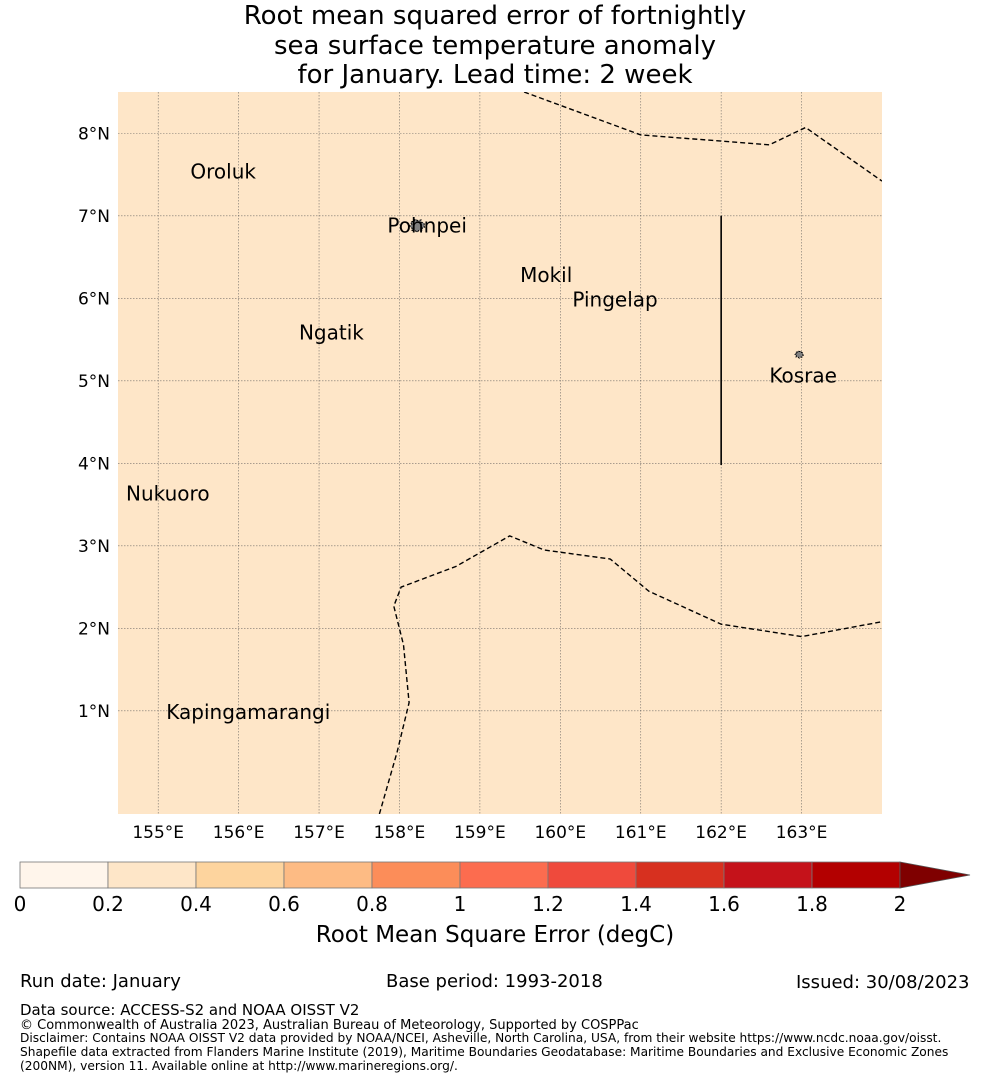 The height and width of the screenshot is (1080, 990). Describe the element at coordinates (417, 226) in the screenshot. I see `island-pohnpei` at that location.